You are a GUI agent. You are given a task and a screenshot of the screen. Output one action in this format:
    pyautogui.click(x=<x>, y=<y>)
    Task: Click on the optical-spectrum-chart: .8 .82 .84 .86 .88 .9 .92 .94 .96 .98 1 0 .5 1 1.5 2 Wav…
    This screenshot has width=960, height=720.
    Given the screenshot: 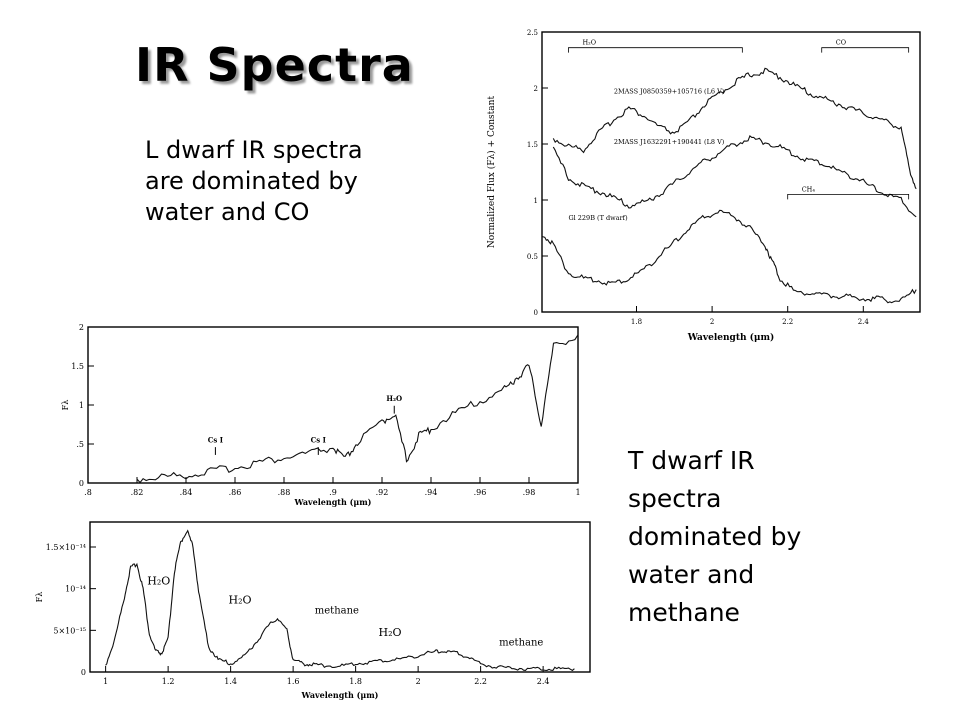 What is the action you would take?
    pyautogui.click(x=321, y=415)
    